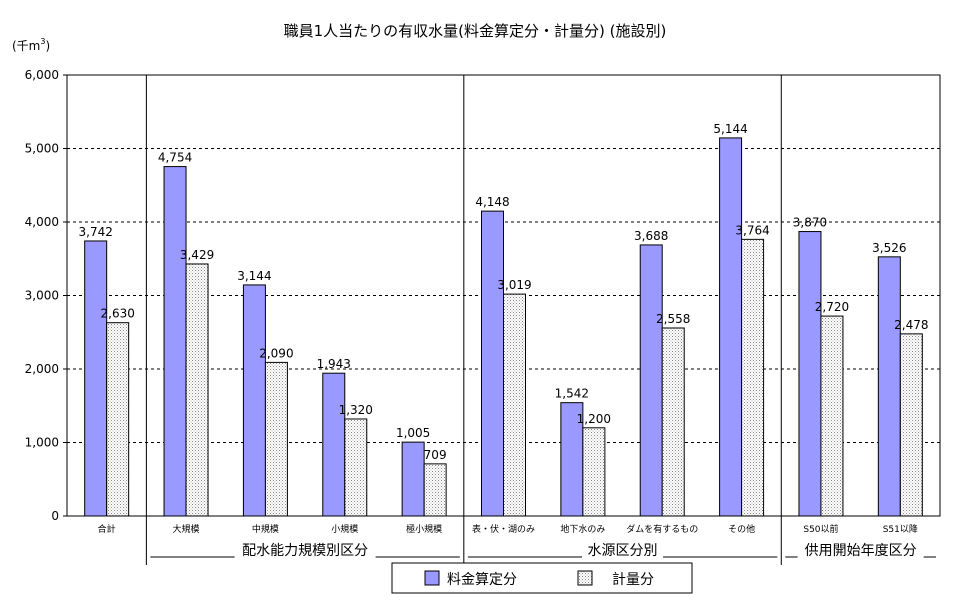 The image size is (969, 602). I want to click on x-tick-label: 中規模, so click(265, 529).